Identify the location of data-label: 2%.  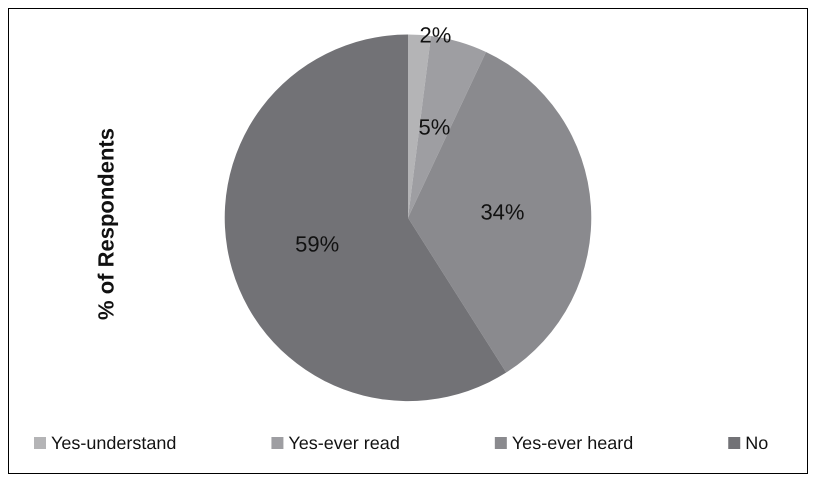
(436, 35).